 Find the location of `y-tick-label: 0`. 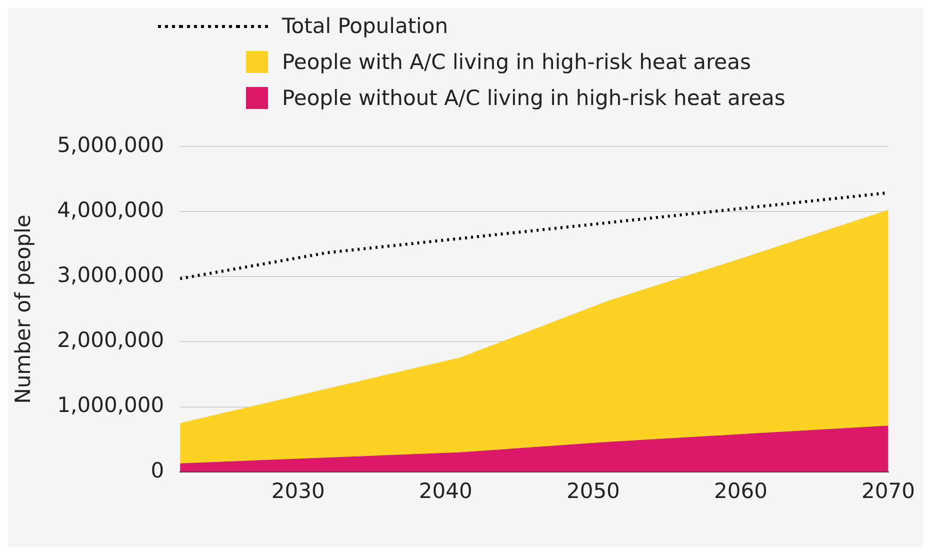

y-tick-label: 0 is located at coordinates (157, 470).